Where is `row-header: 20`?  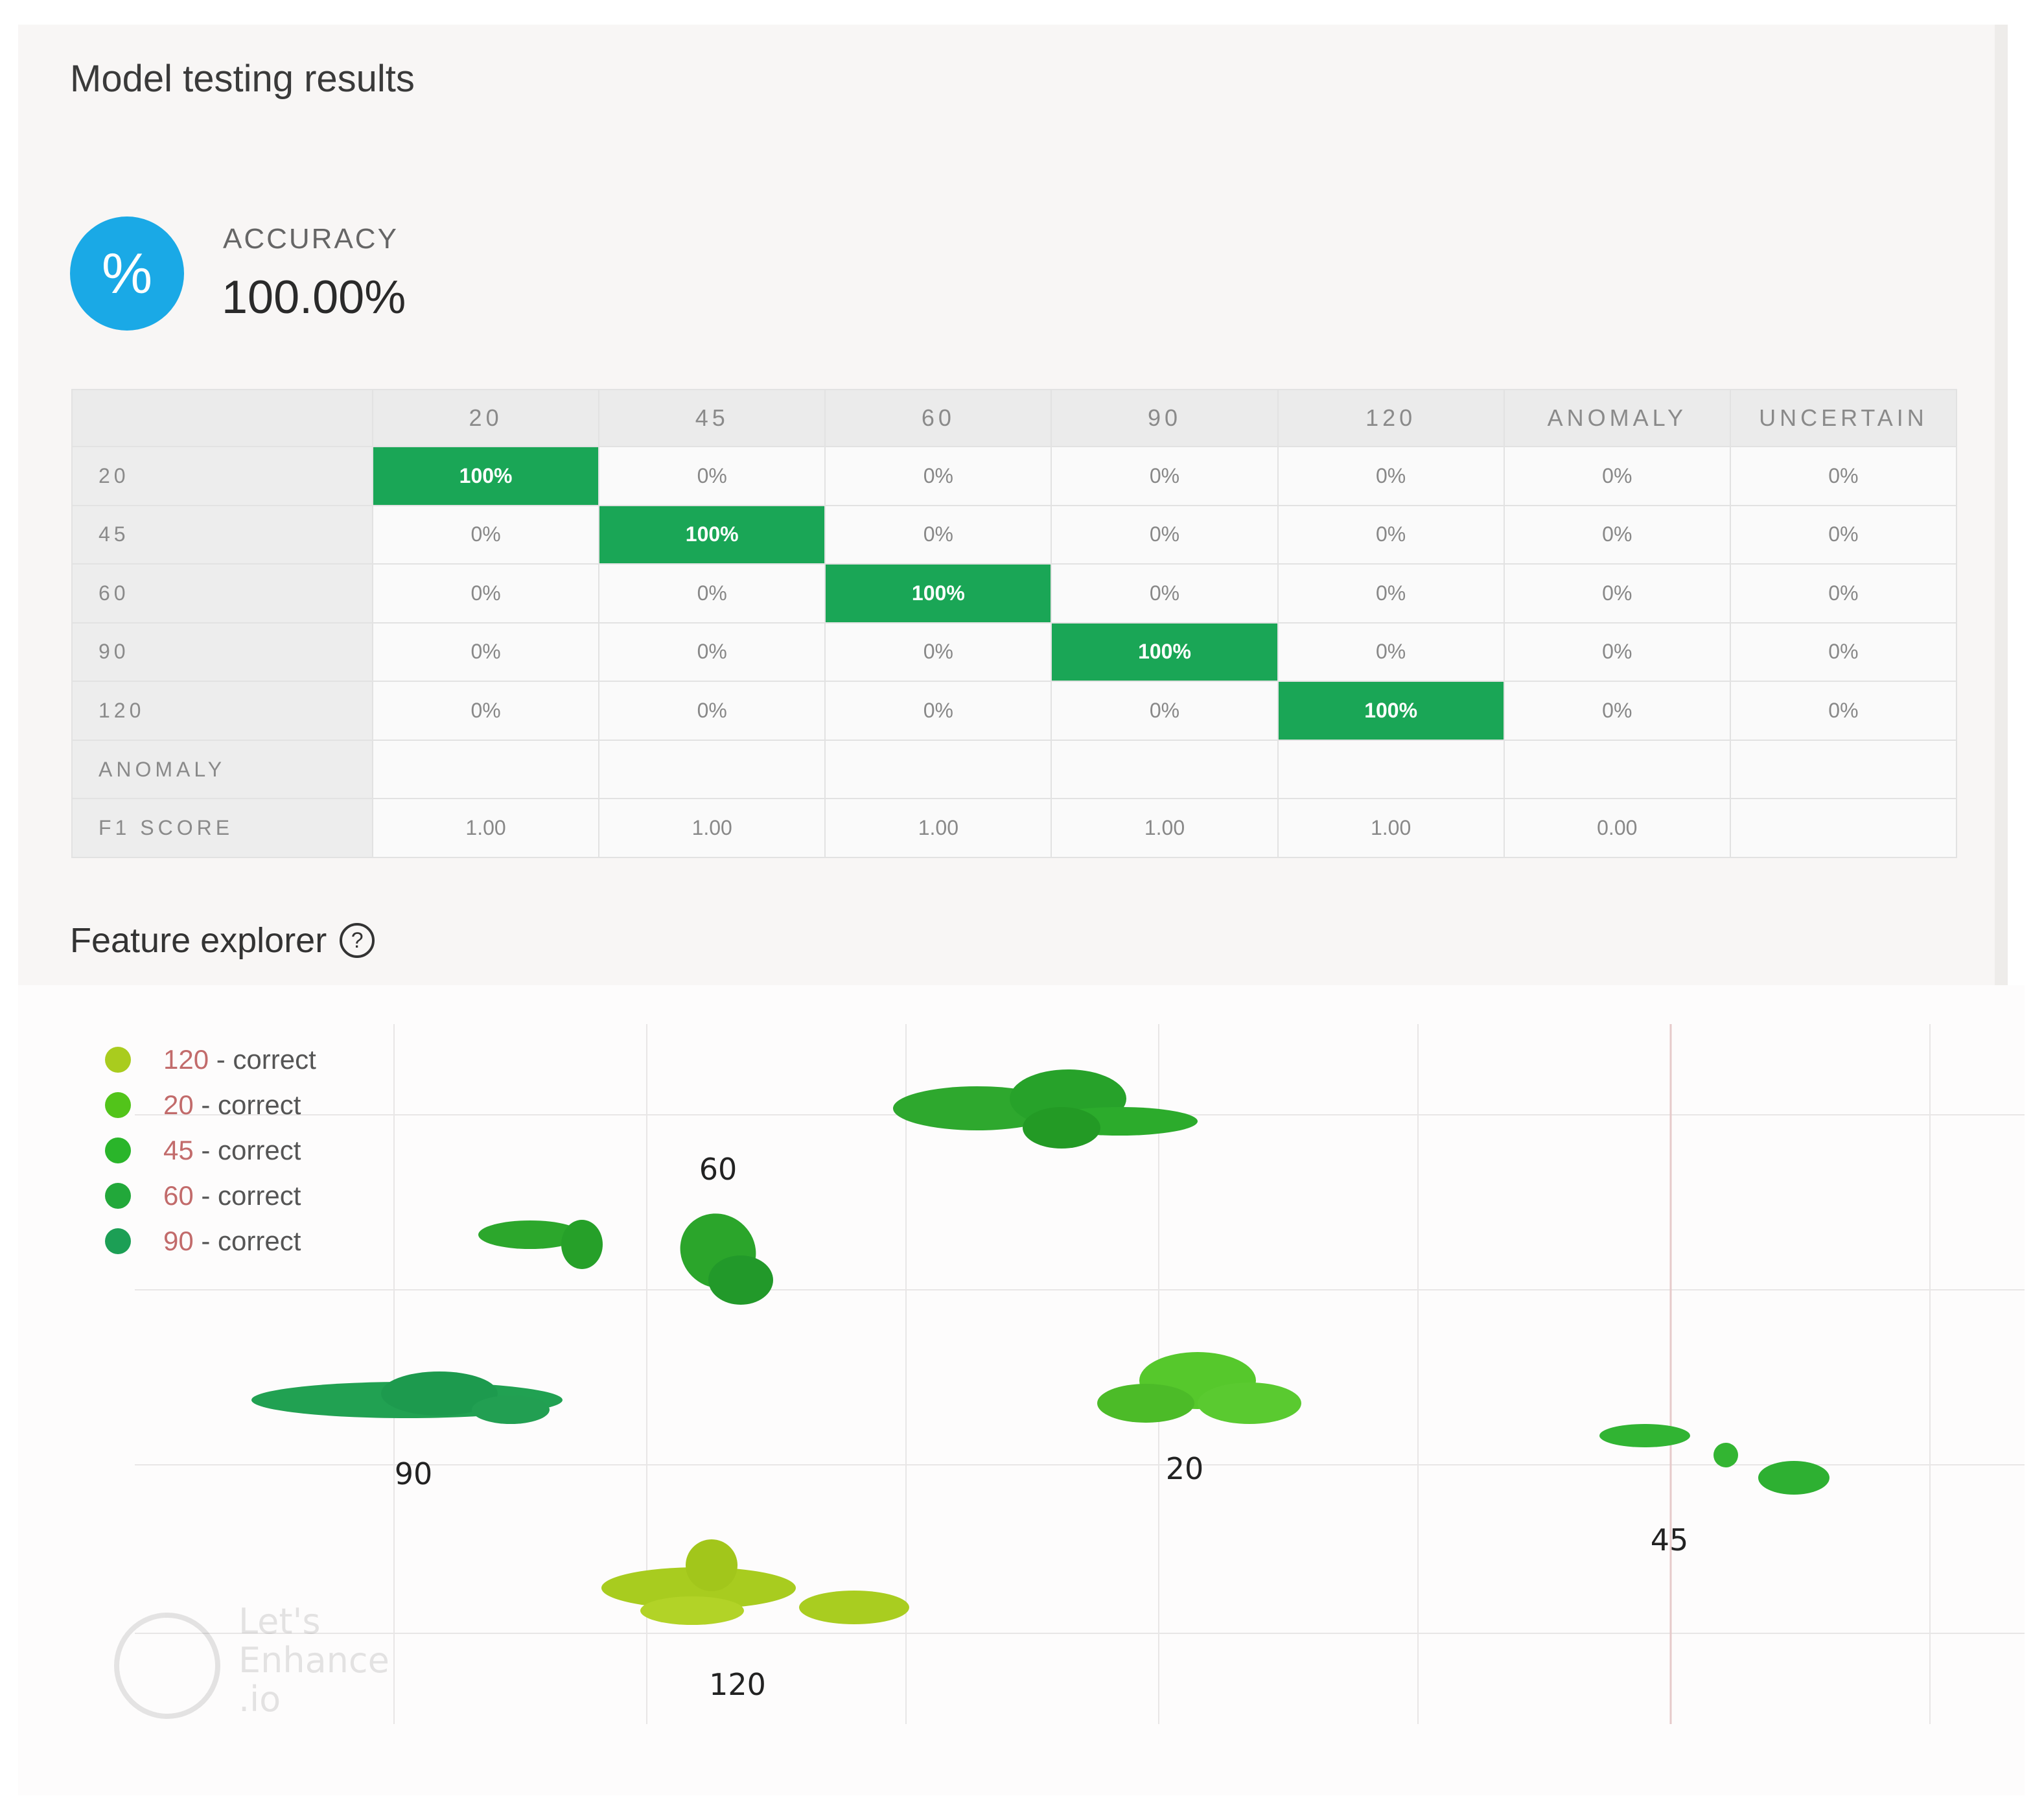
row-header: 20 is located at coordinates (222, 476).